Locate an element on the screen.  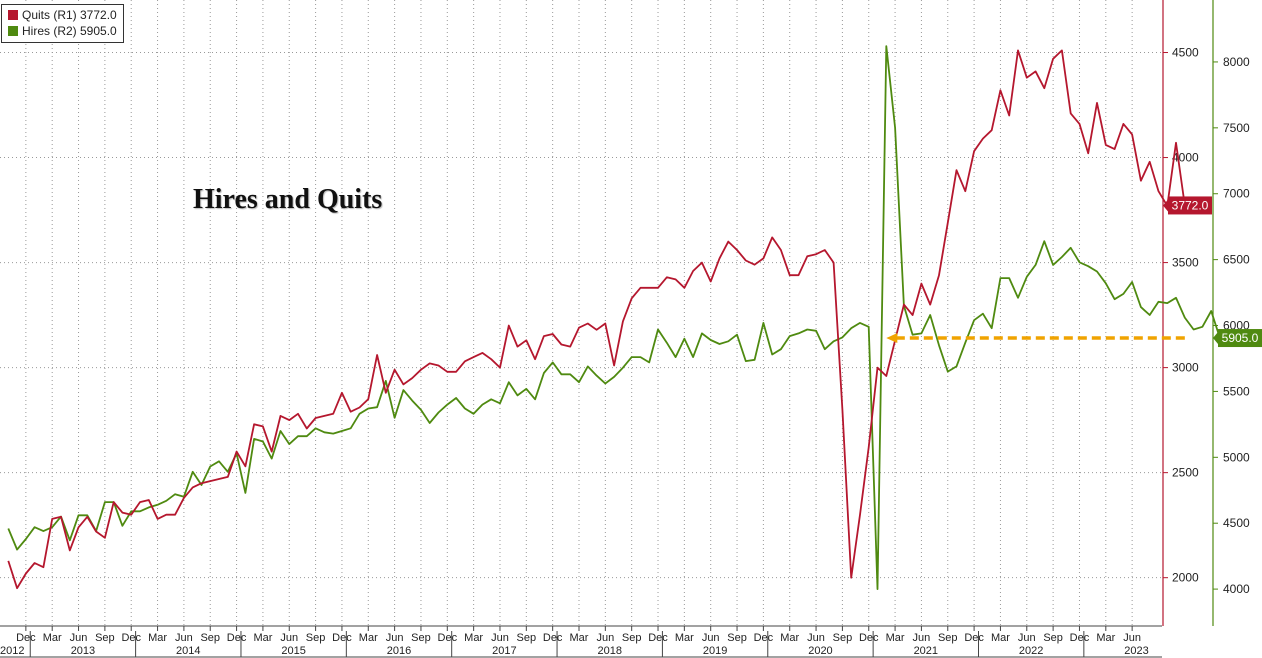
year-label: 2023 is located at coordinates (1136, 651).